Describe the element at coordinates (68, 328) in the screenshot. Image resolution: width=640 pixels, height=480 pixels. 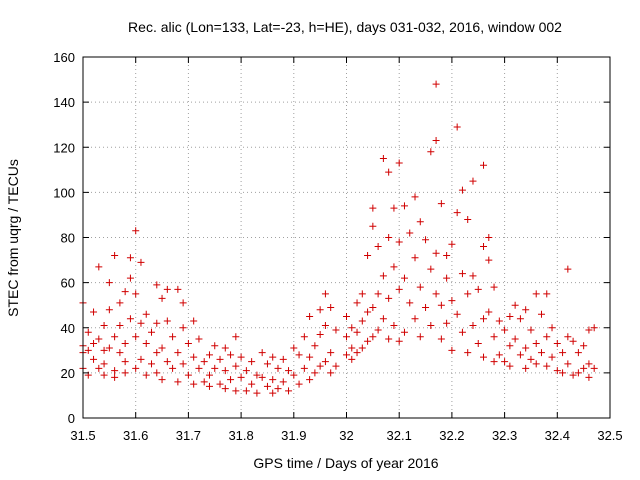
I see `y-tick-label: 40` at that location.